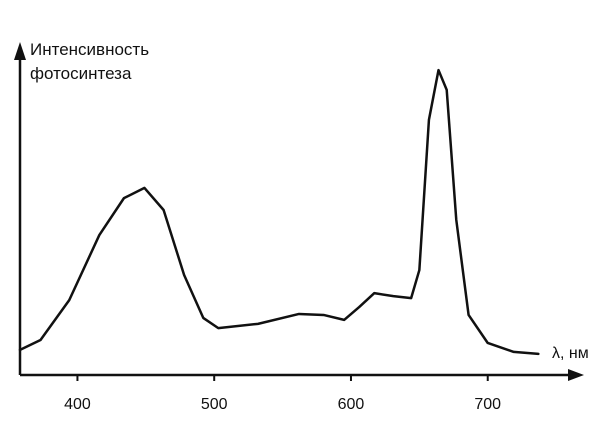 The height and width of the screenshot is (436, 615). Describe the element at coordinates (570, 353) in the screenshot. I see `x-axis-label: λ, нм` at that location.